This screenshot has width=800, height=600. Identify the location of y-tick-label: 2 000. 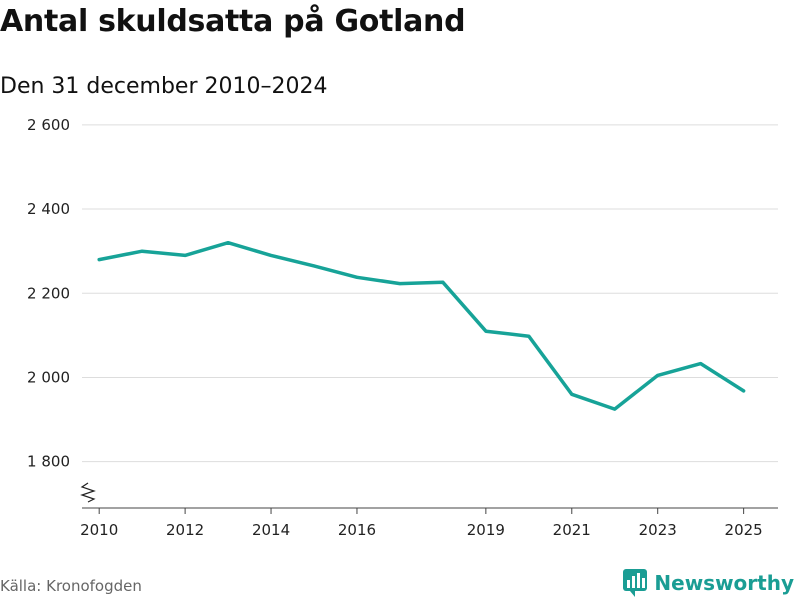
(48, 377).